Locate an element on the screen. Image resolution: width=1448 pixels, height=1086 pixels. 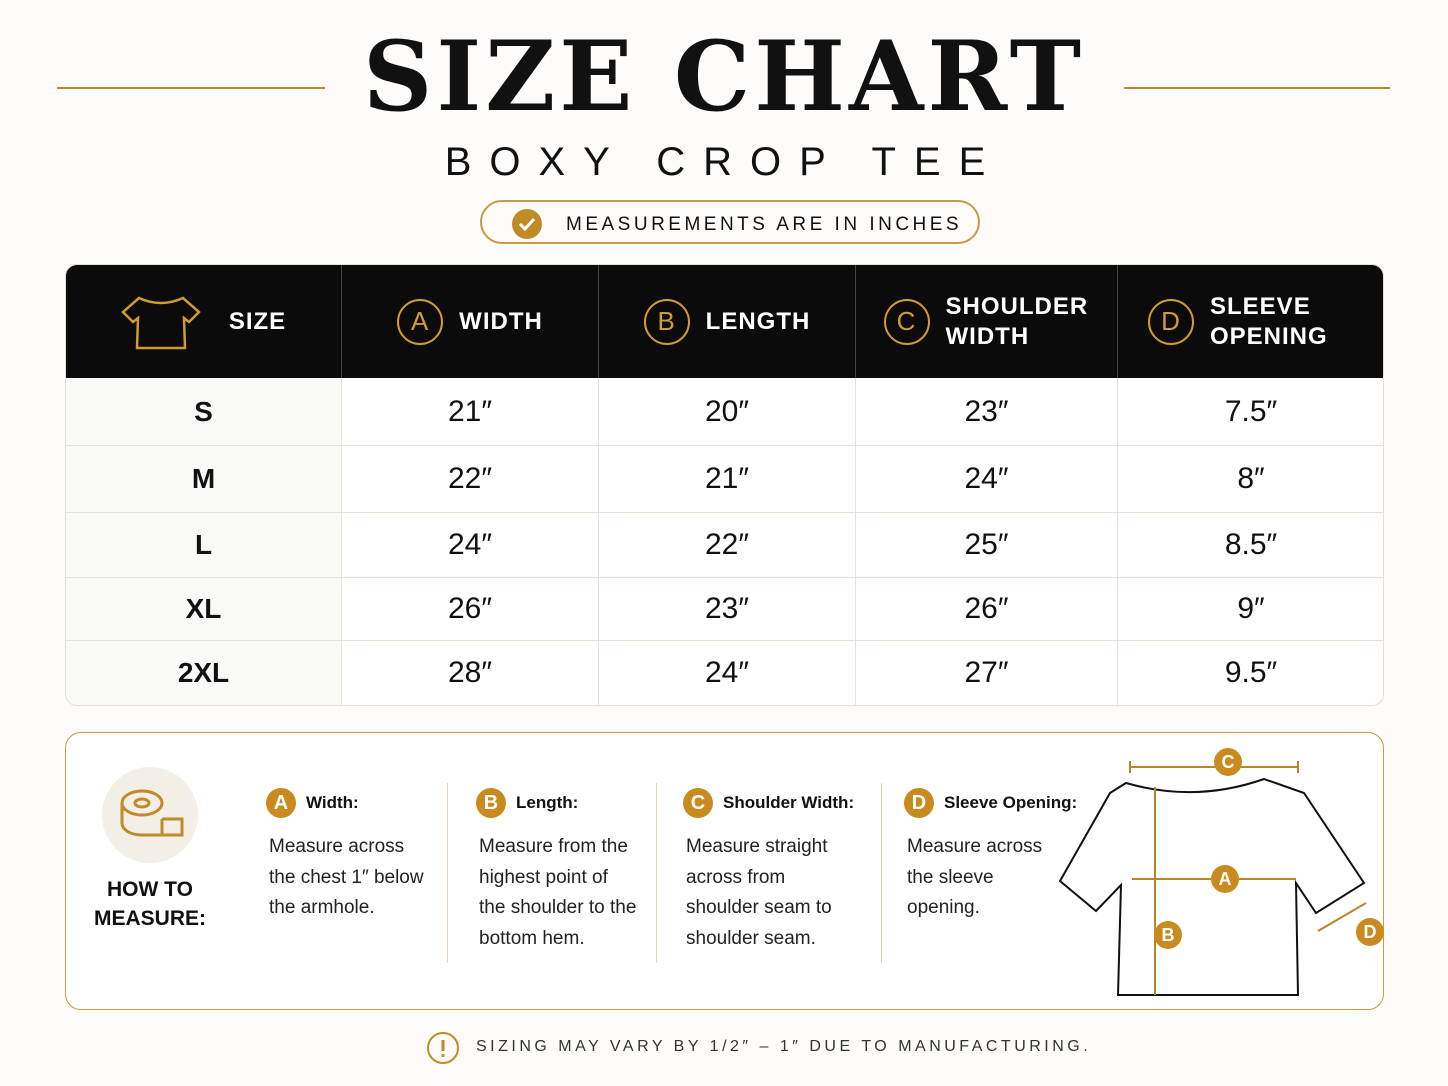
column-header: C SHOULDER WIDTH is located at coordinates (987, 321).